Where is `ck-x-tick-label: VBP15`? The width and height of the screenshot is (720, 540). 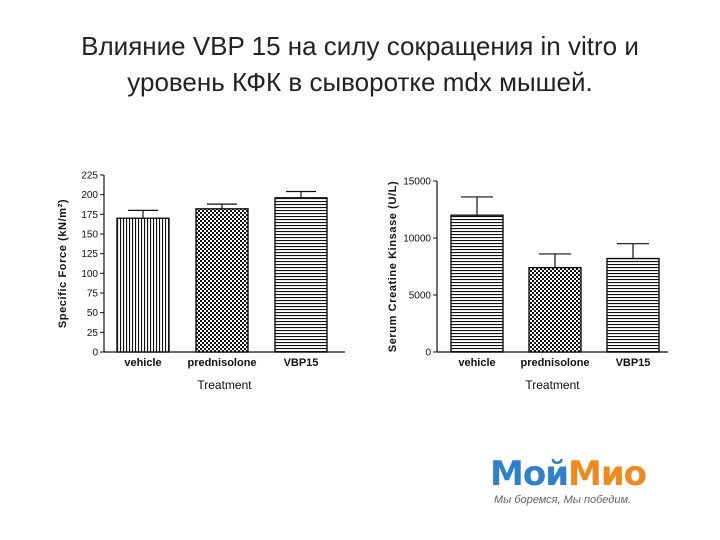
ck-x-tick-label: VBP15 is located at coordinates (633, 363).